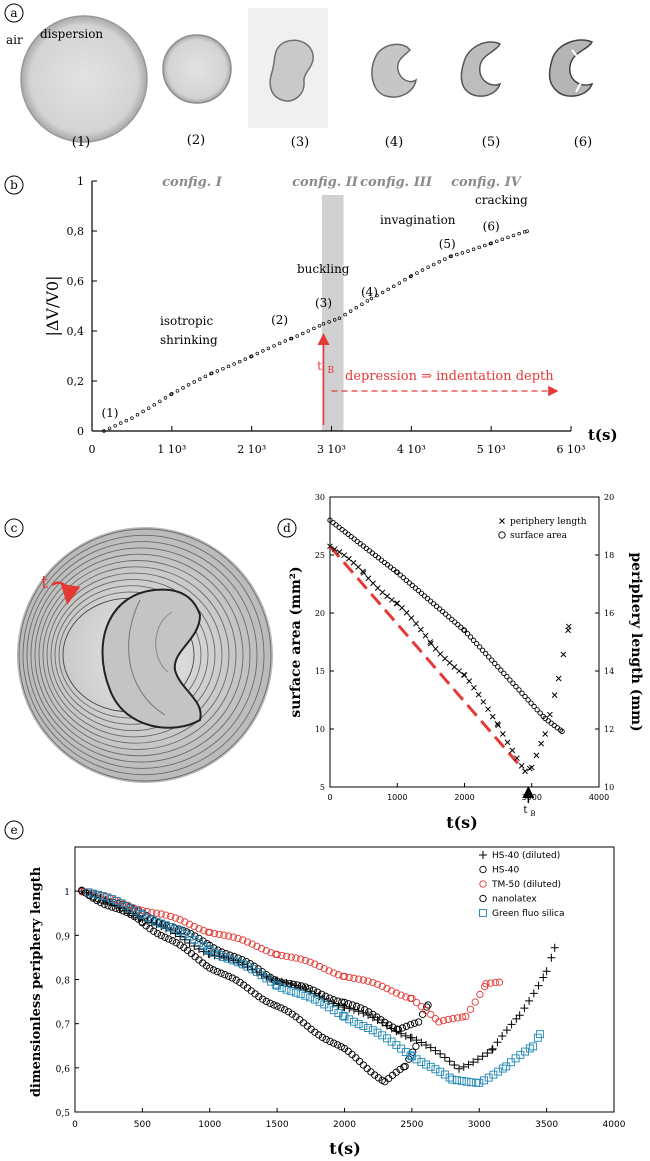  Describe the element at coordinates (187, 321) in the screenshot. I see `annotation-isotropic: isotropic` at that location.